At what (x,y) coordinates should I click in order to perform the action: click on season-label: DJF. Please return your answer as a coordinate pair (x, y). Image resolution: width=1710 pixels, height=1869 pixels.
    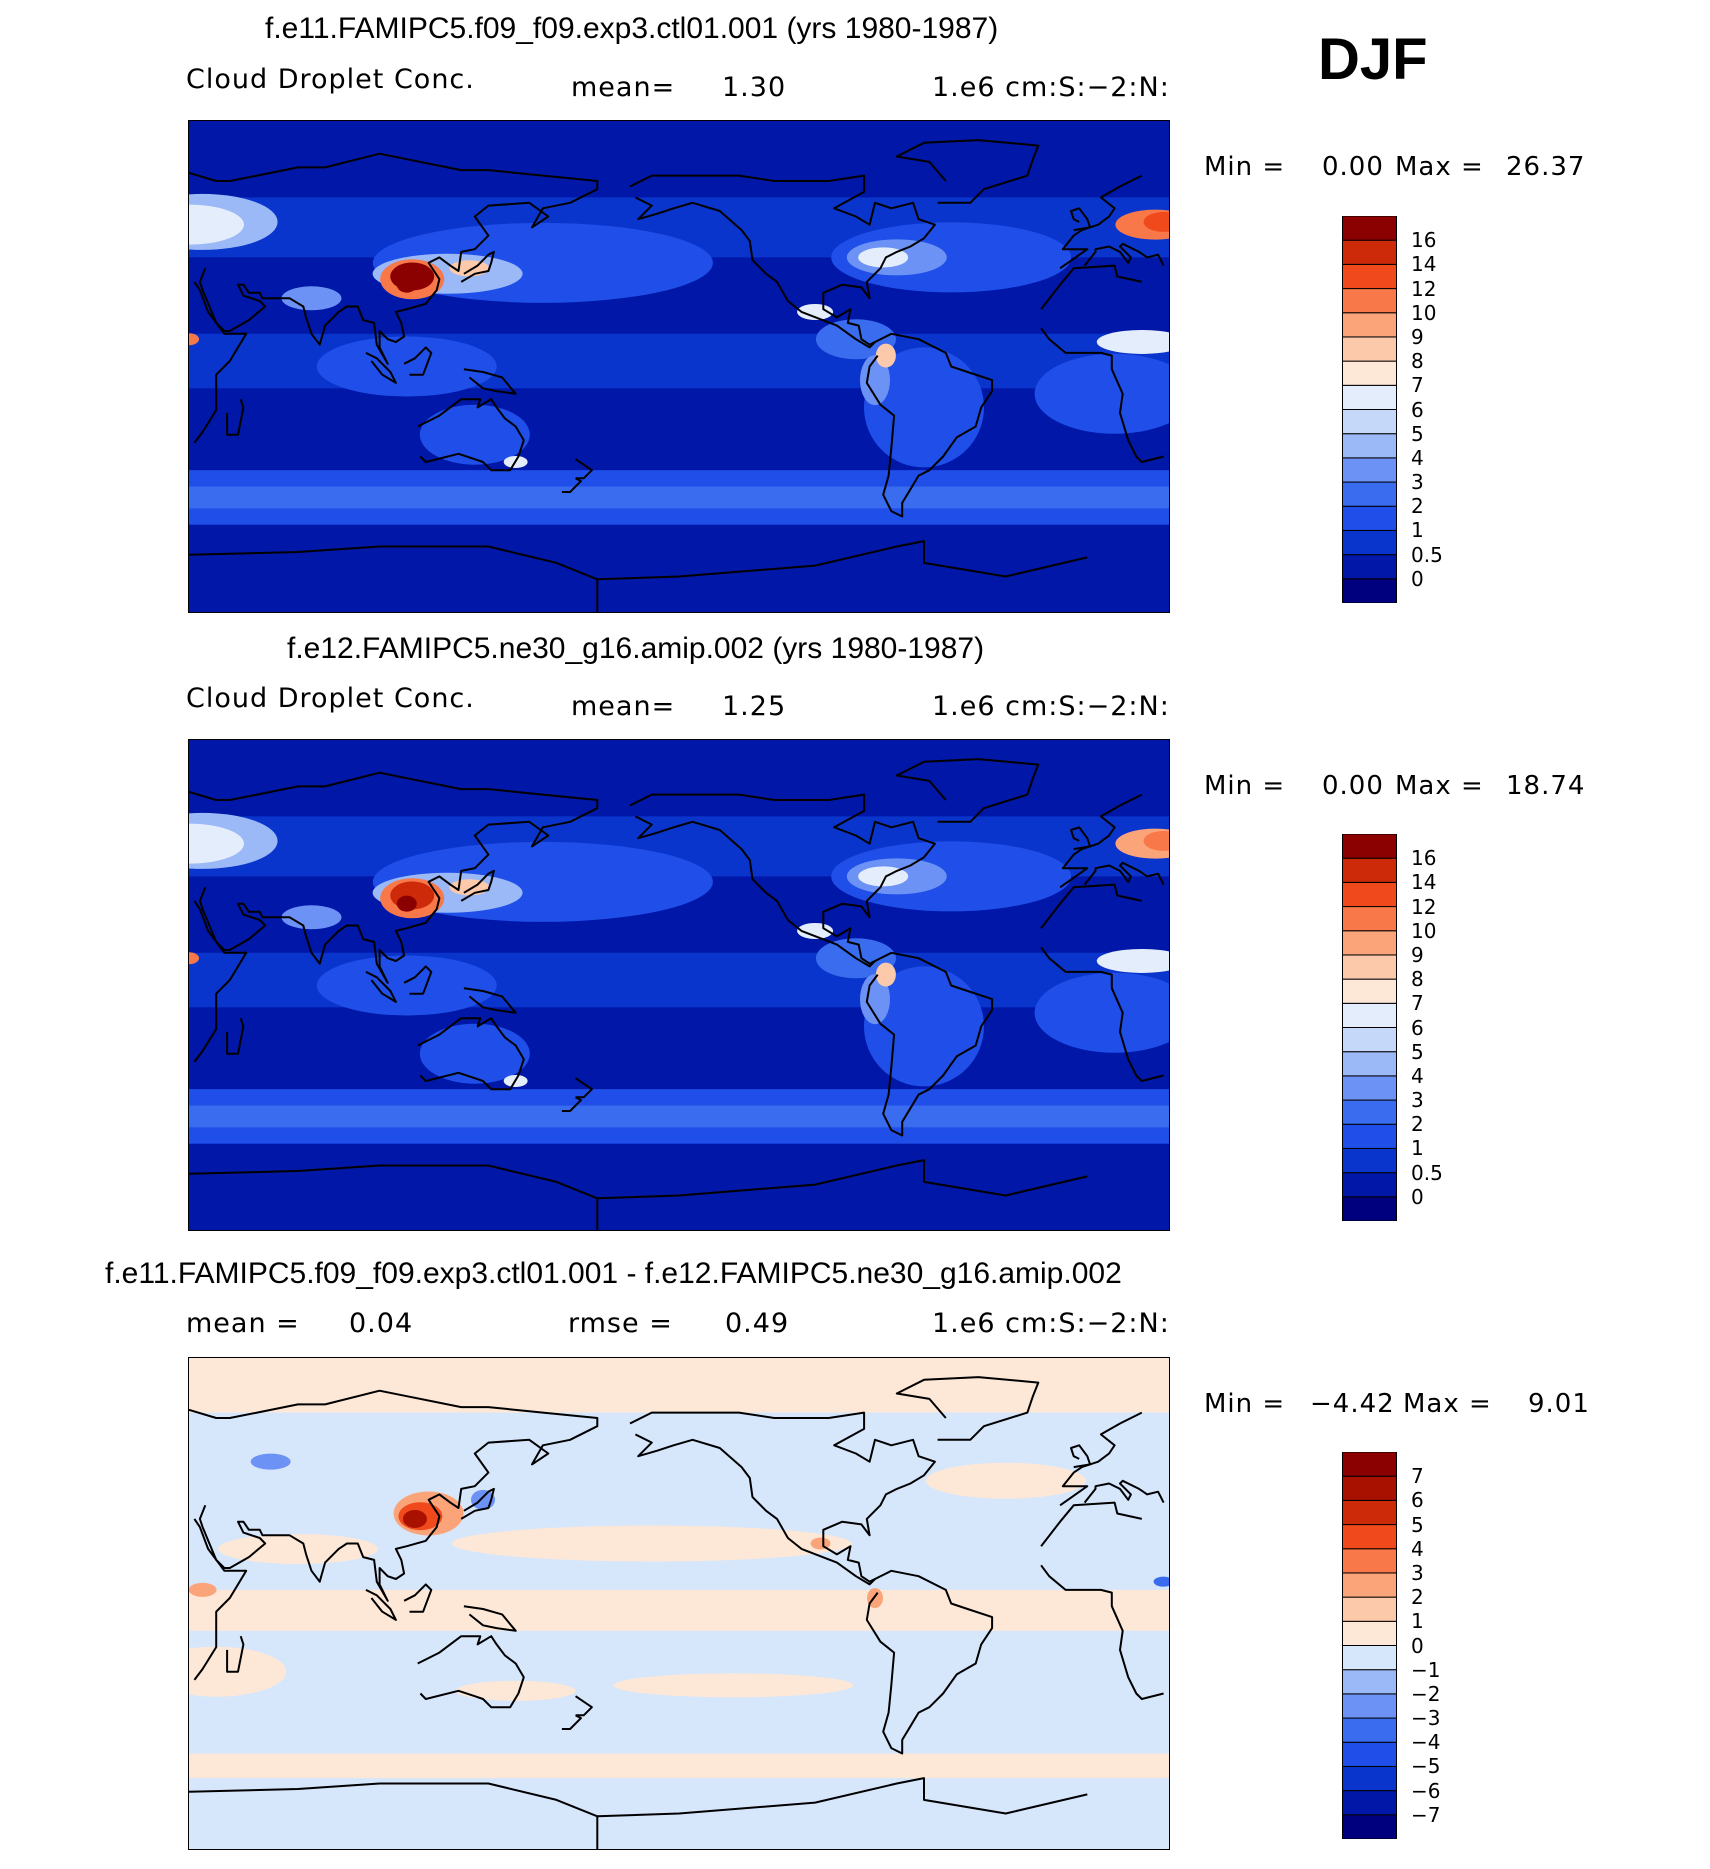
    Looking at the image, I should click on (1373, 59).